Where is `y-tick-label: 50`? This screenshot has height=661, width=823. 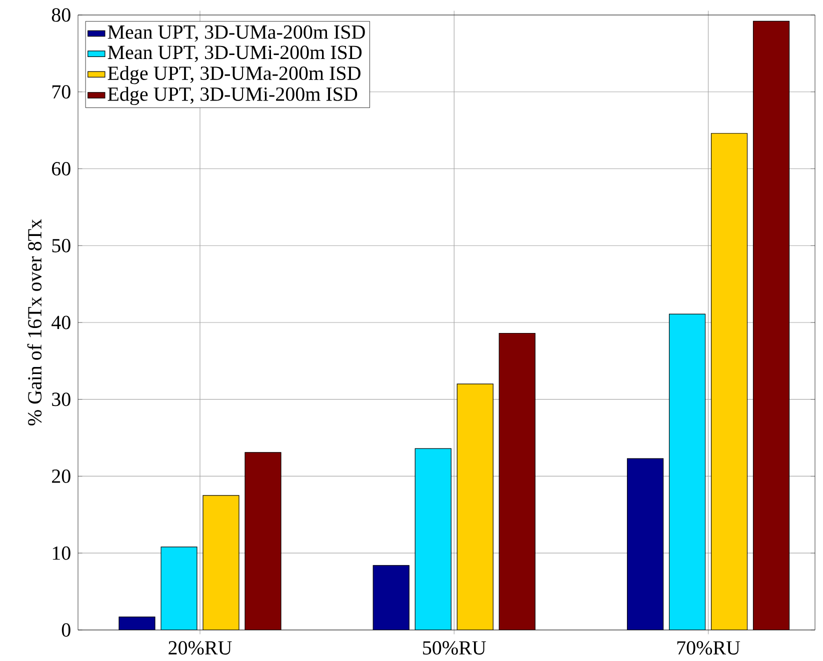 y-tick-label: 50 is located at coordinates (61, 245).